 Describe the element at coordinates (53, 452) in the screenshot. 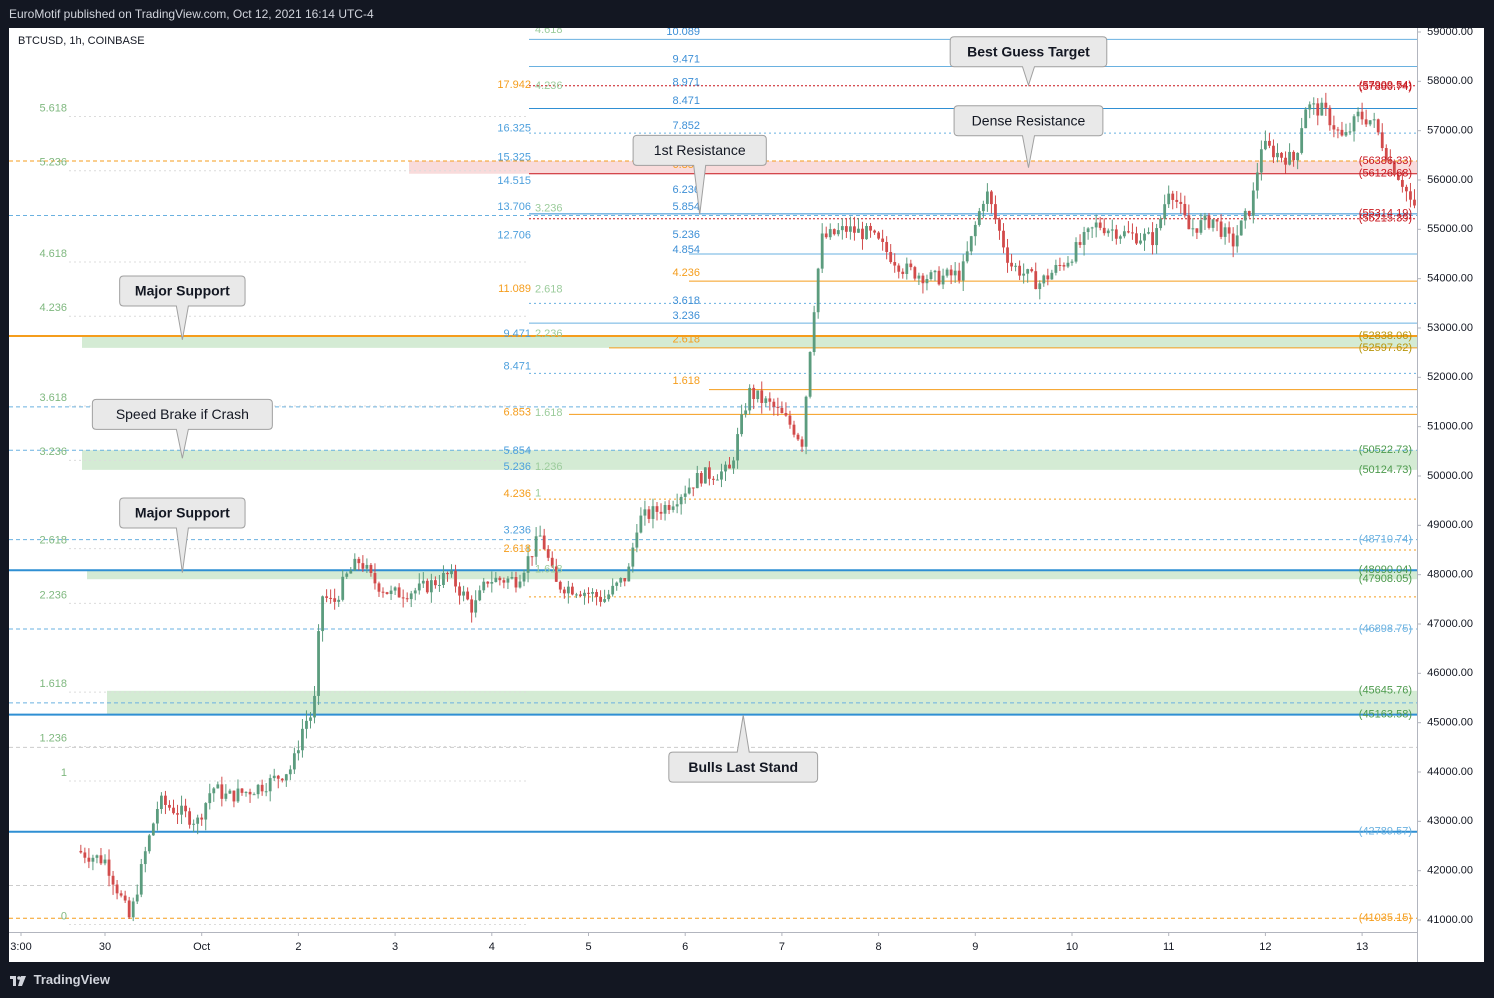

I see `fib-label-left: 3.236` at that location.